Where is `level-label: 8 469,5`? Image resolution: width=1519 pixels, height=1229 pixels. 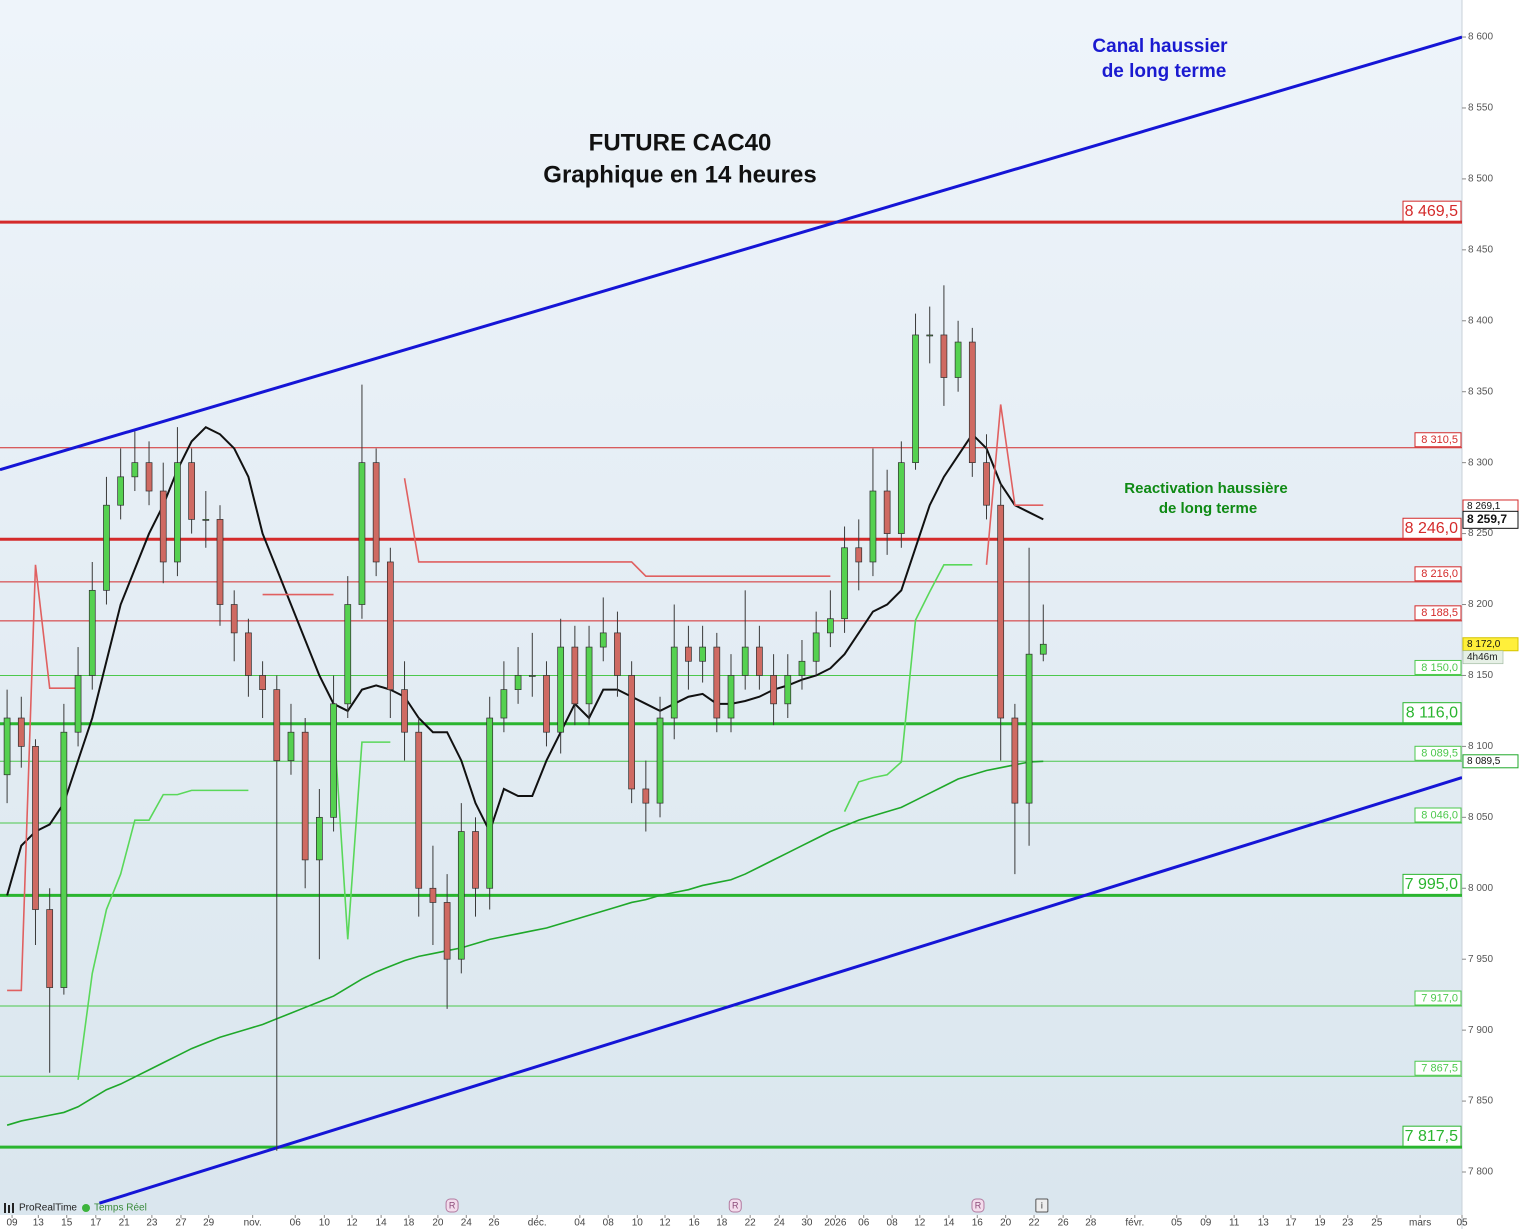 level-label: 8 469,5 is located at coordinates (1432, 211).